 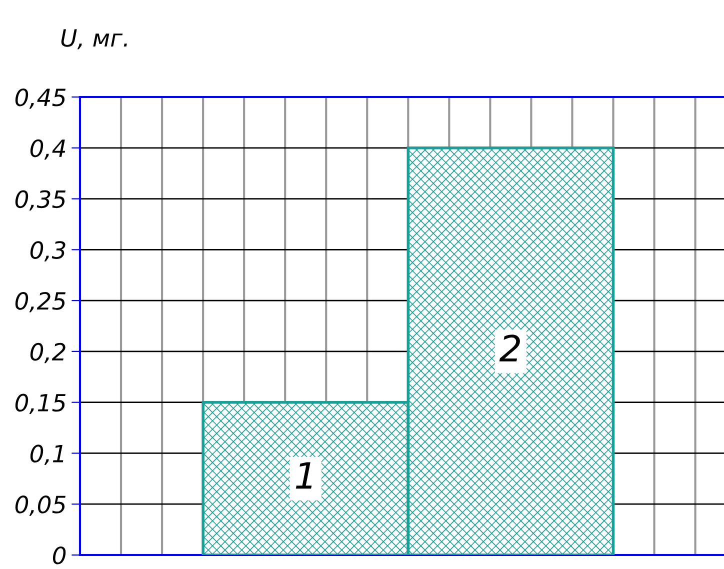 What do you see at coordinates (47, 454) in the screenshot?
I see `y-tick-label: 0,1` at bounding box center [47, 454].